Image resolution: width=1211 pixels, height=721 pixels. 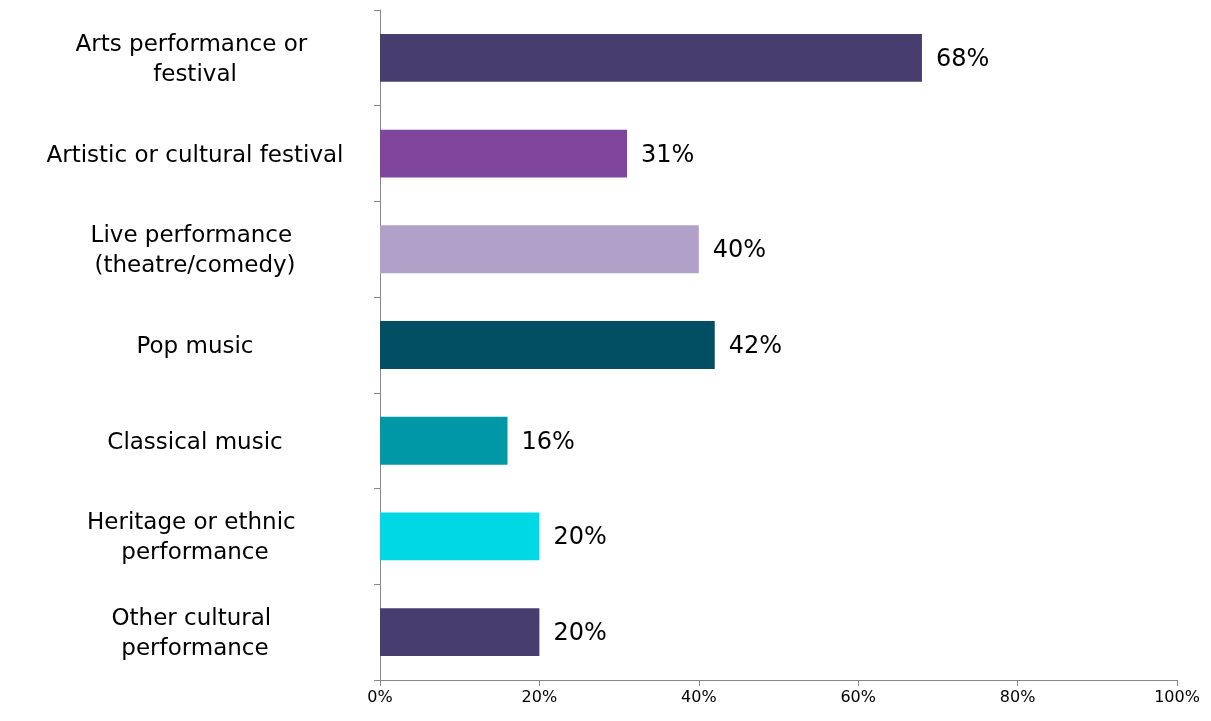 I want to click on y-tick-label: Pop music, so click(x=195, y=345).